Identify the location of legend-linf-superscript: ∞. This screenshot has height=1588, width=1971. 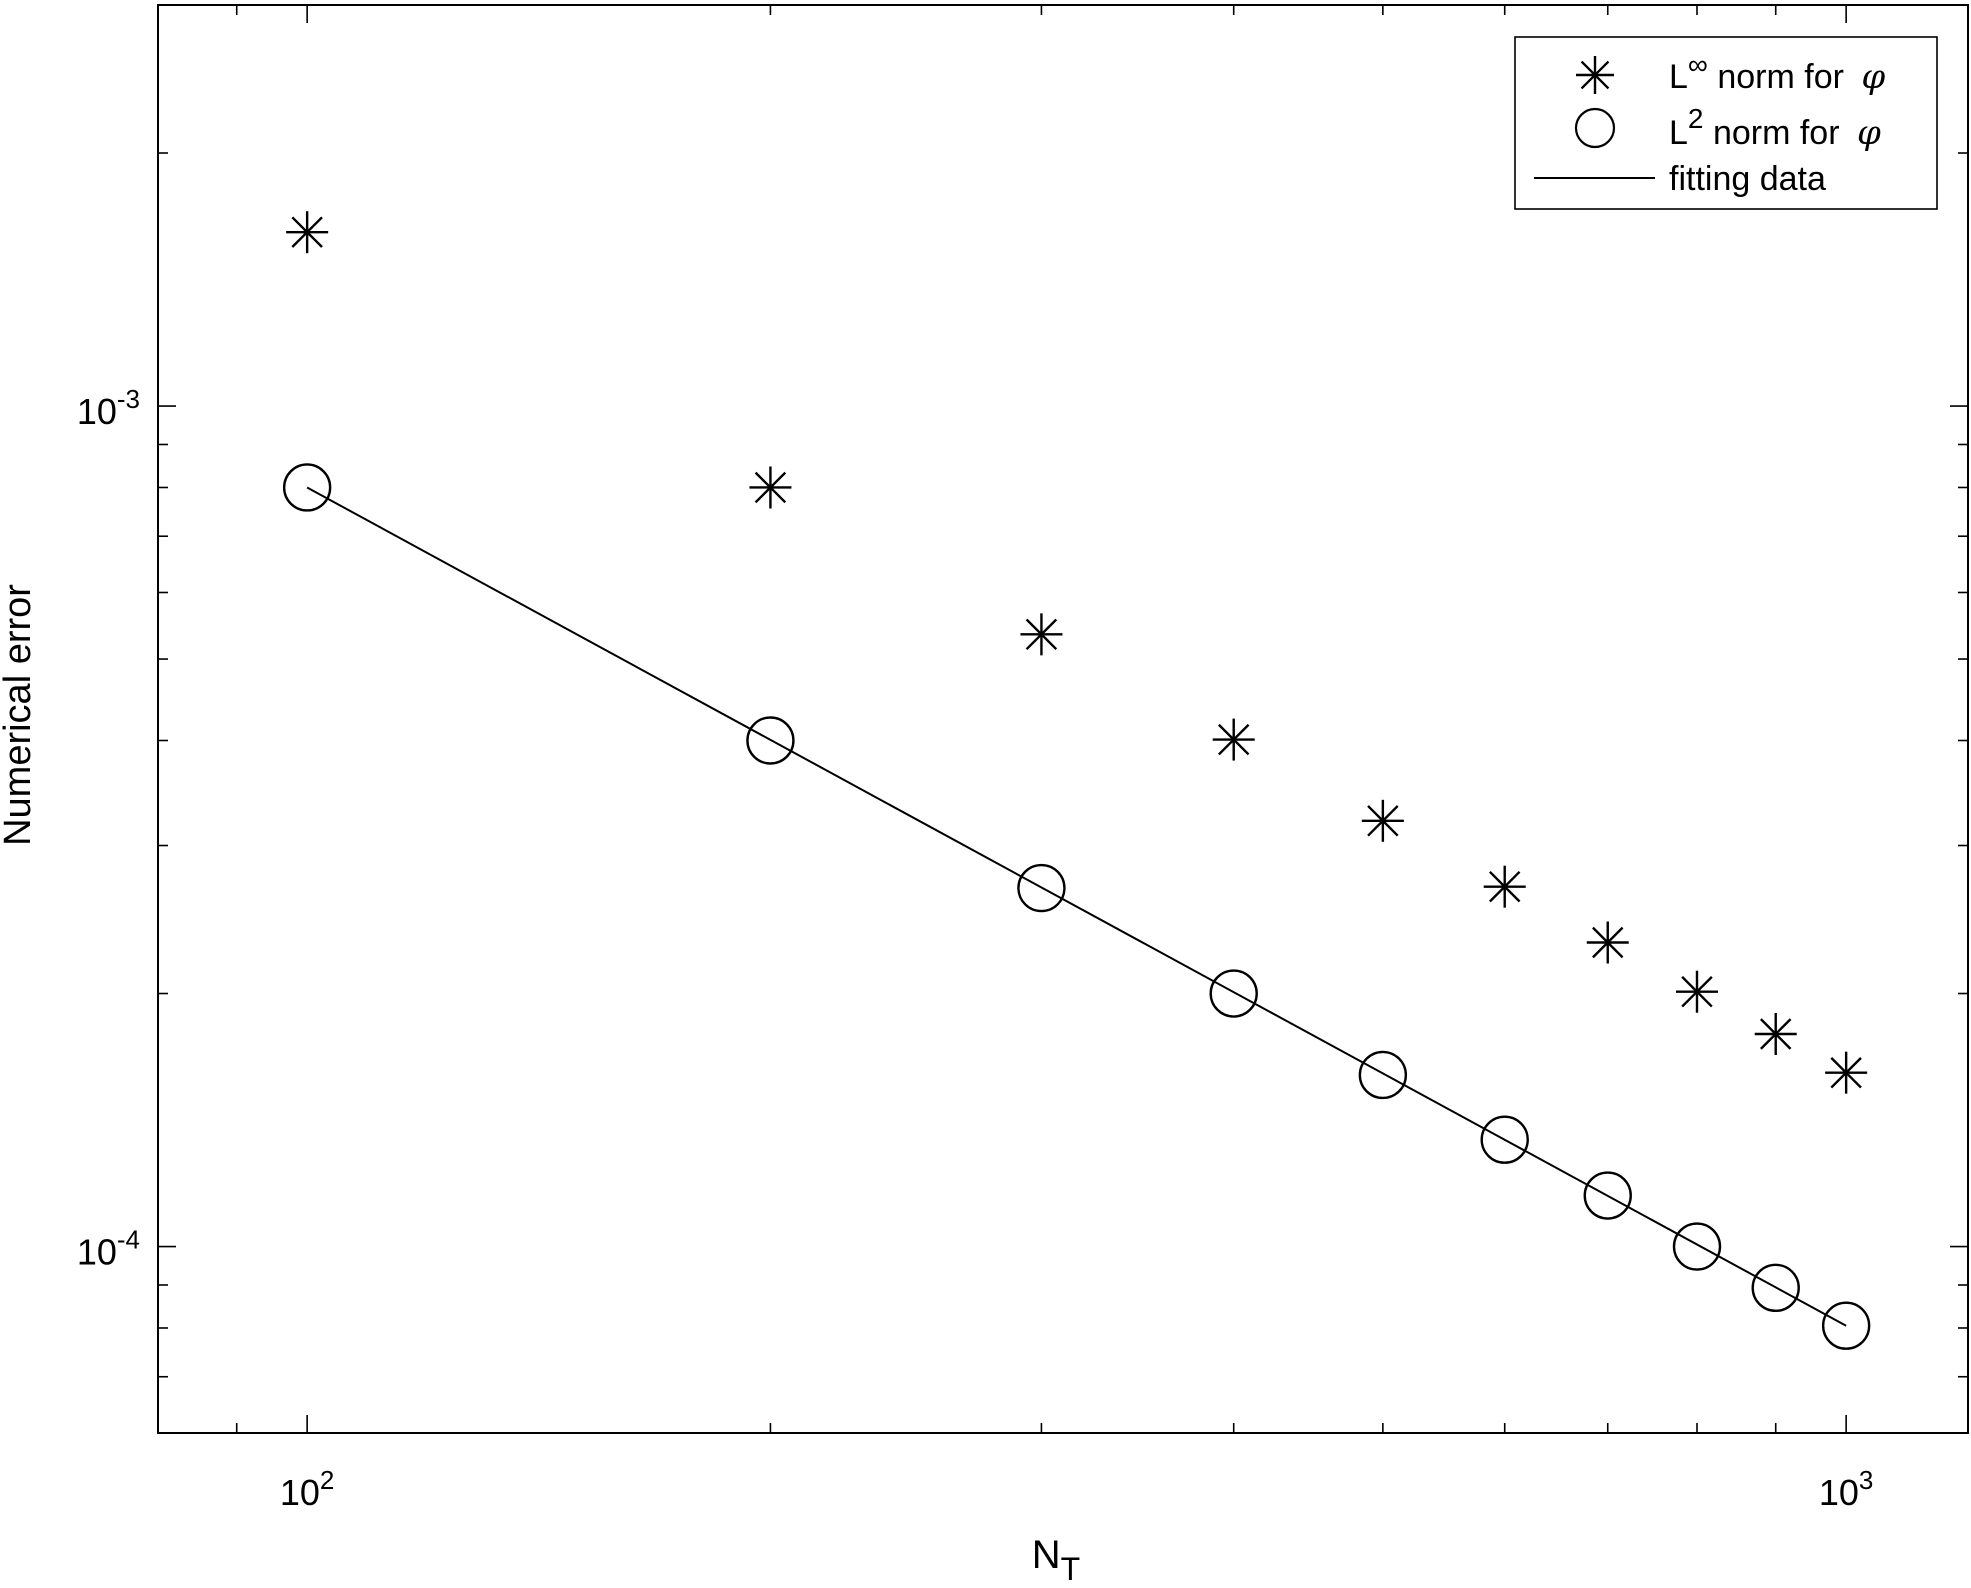
(1698, 64).